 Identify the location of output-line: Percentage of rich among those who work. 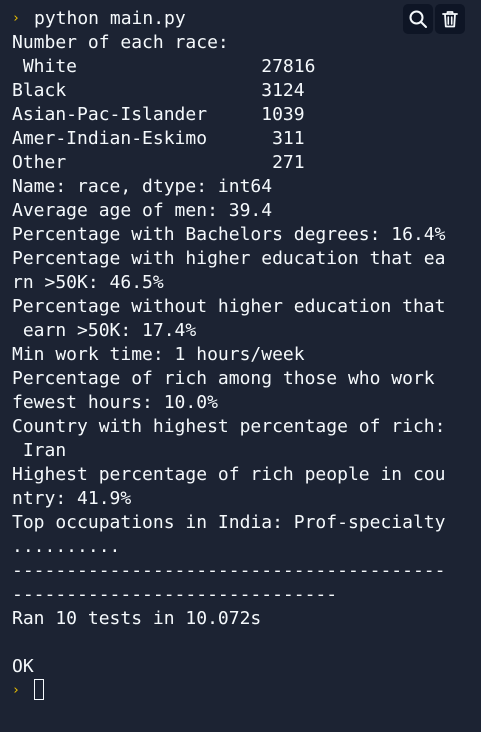
(223, 378).